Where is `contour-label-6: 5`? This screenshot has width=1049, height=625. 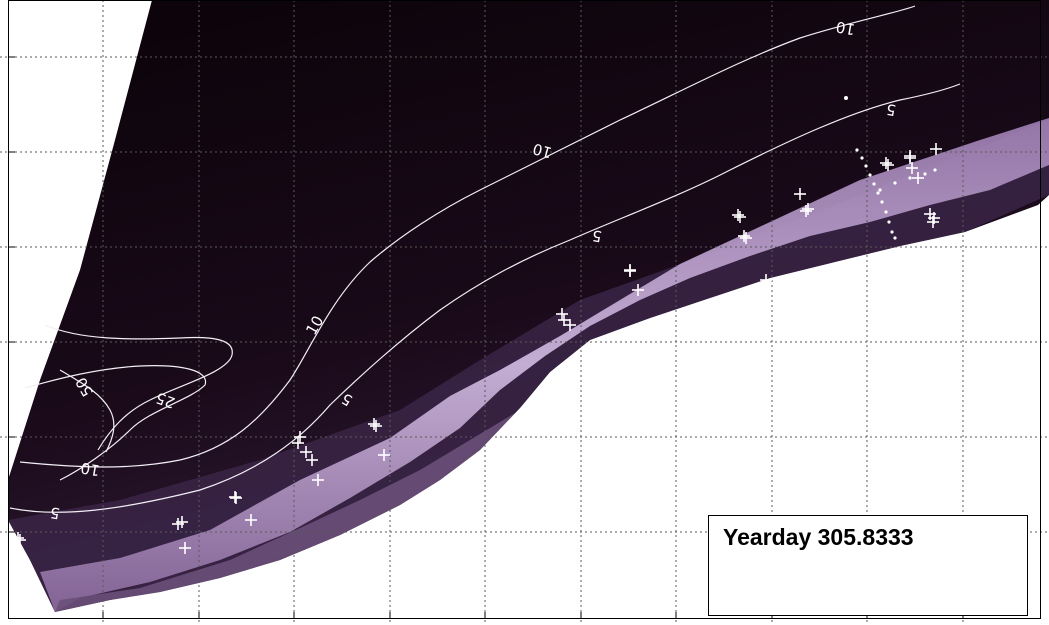 contour-label-6: 5 is located at coordinates (597, 235).